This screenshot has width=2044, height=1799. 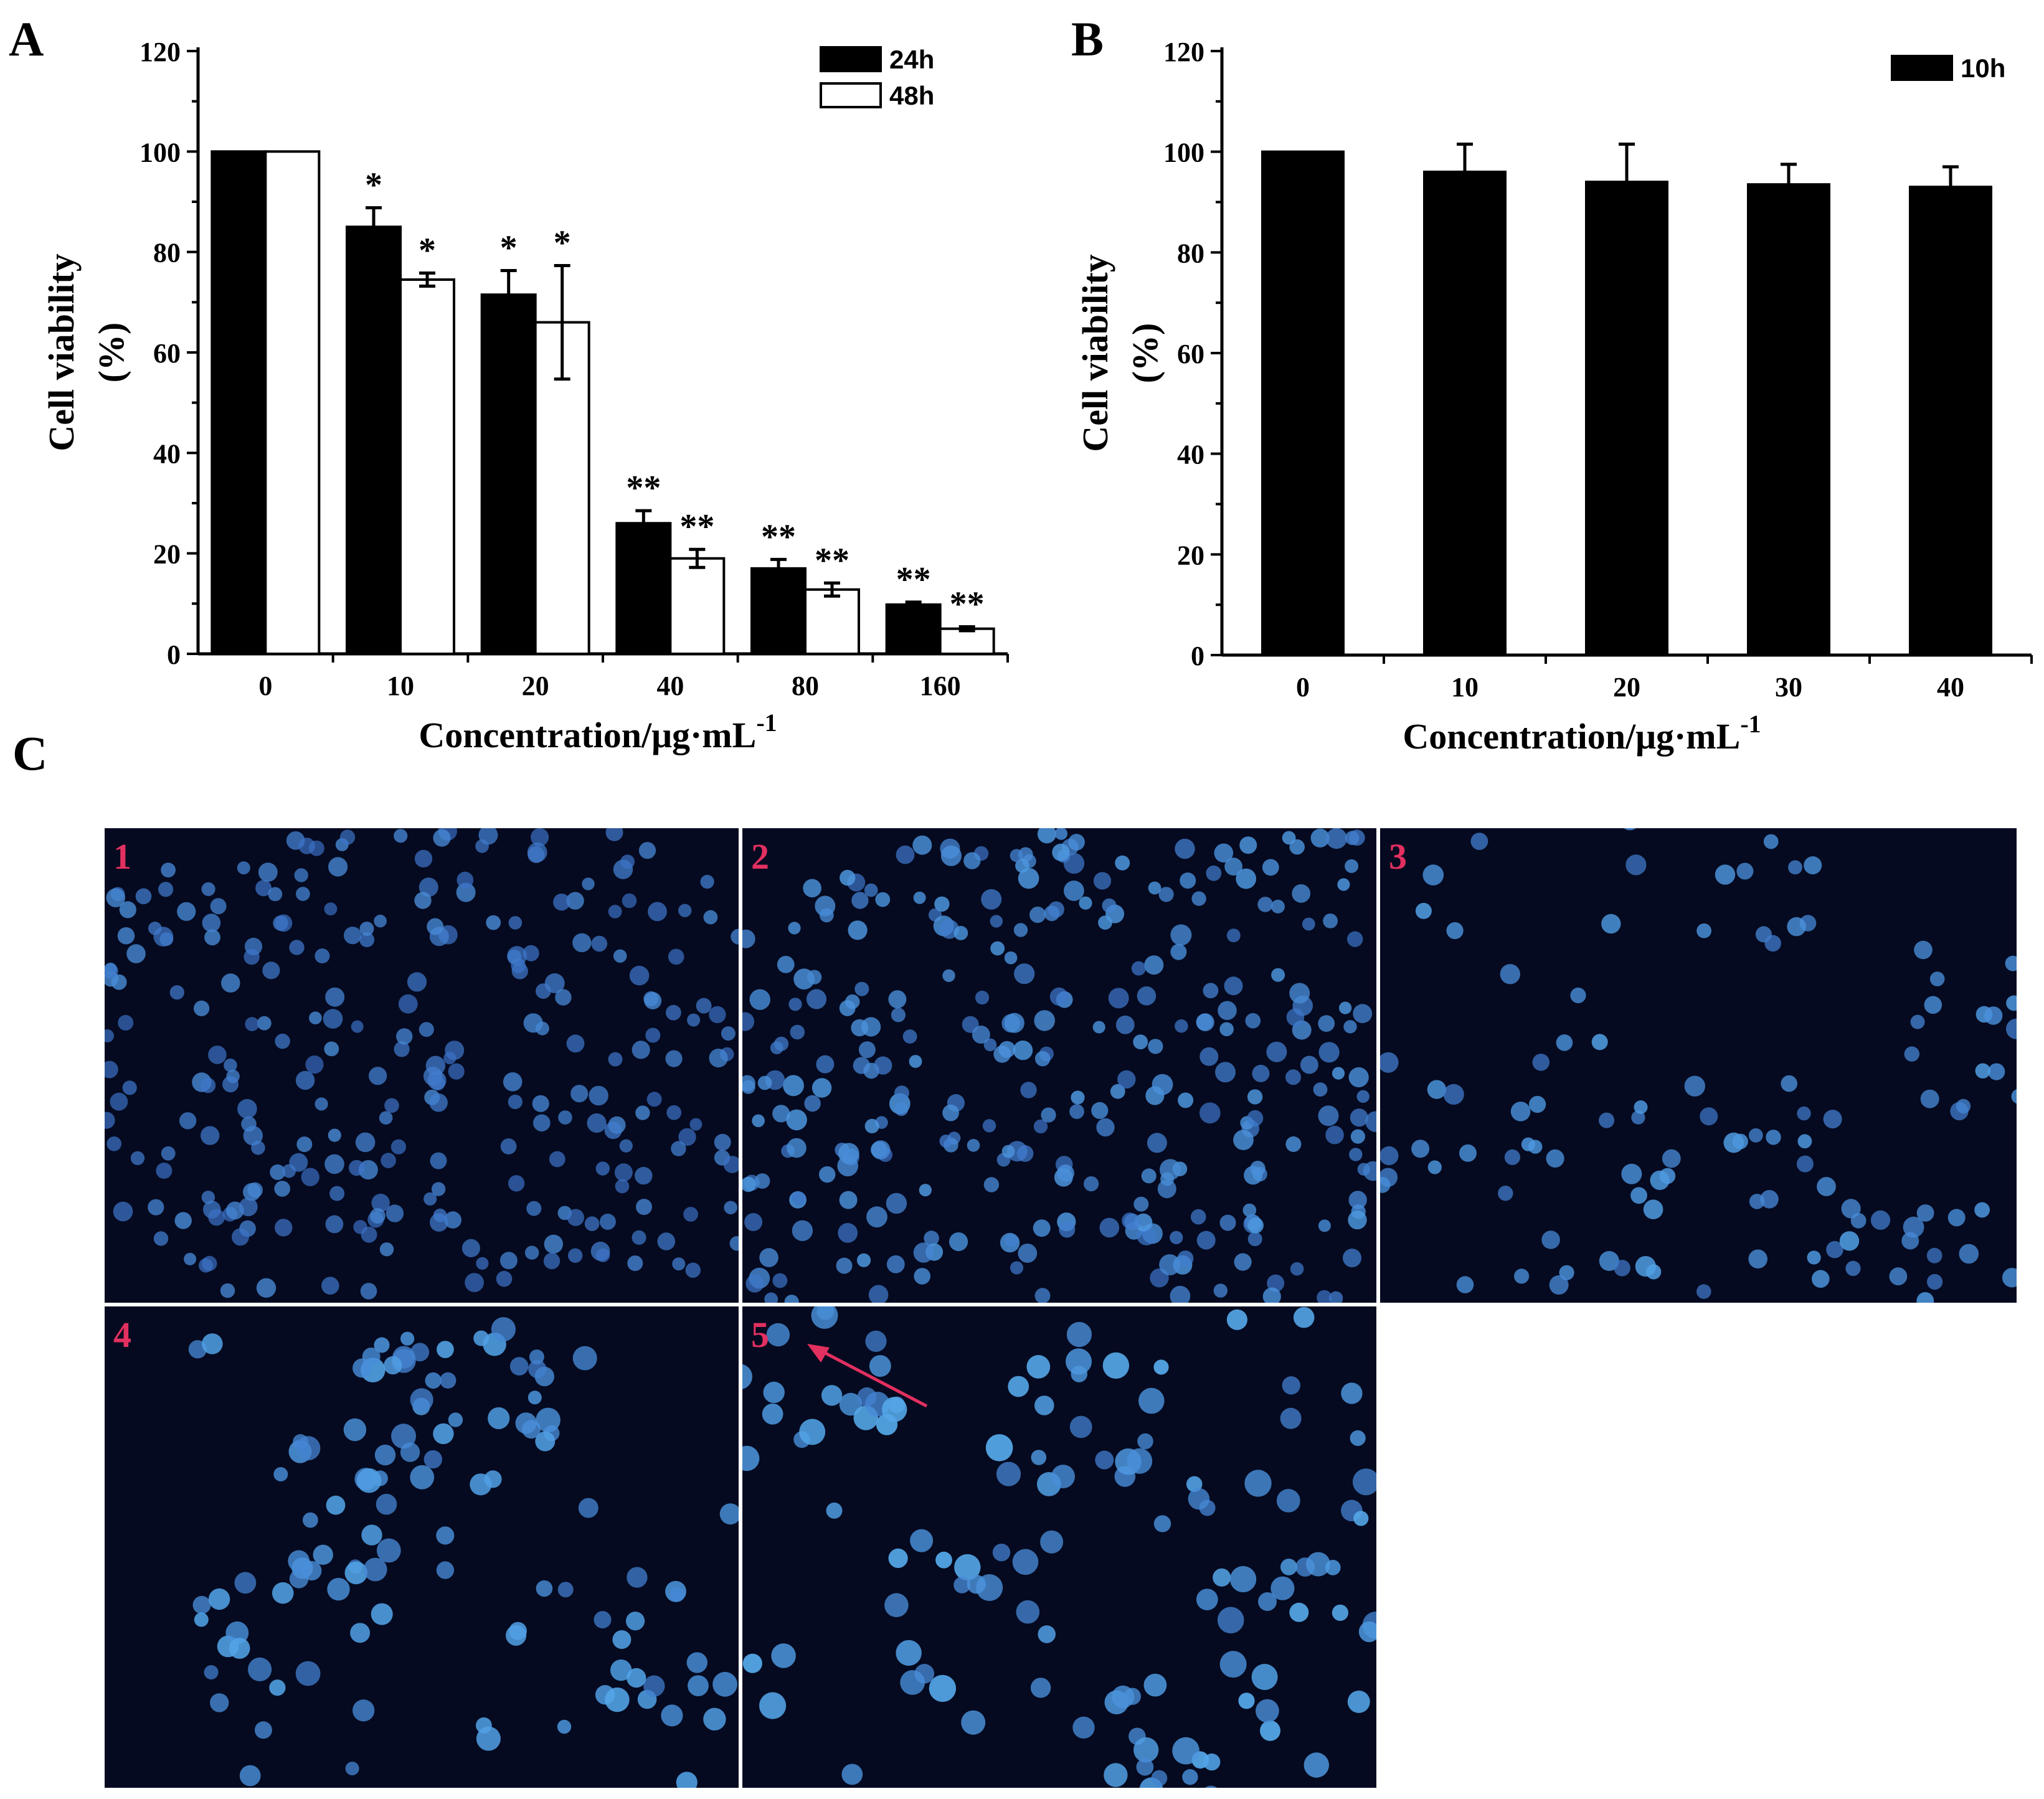 I want to click on x-tick-label: 0, so click(x=265, y=686).